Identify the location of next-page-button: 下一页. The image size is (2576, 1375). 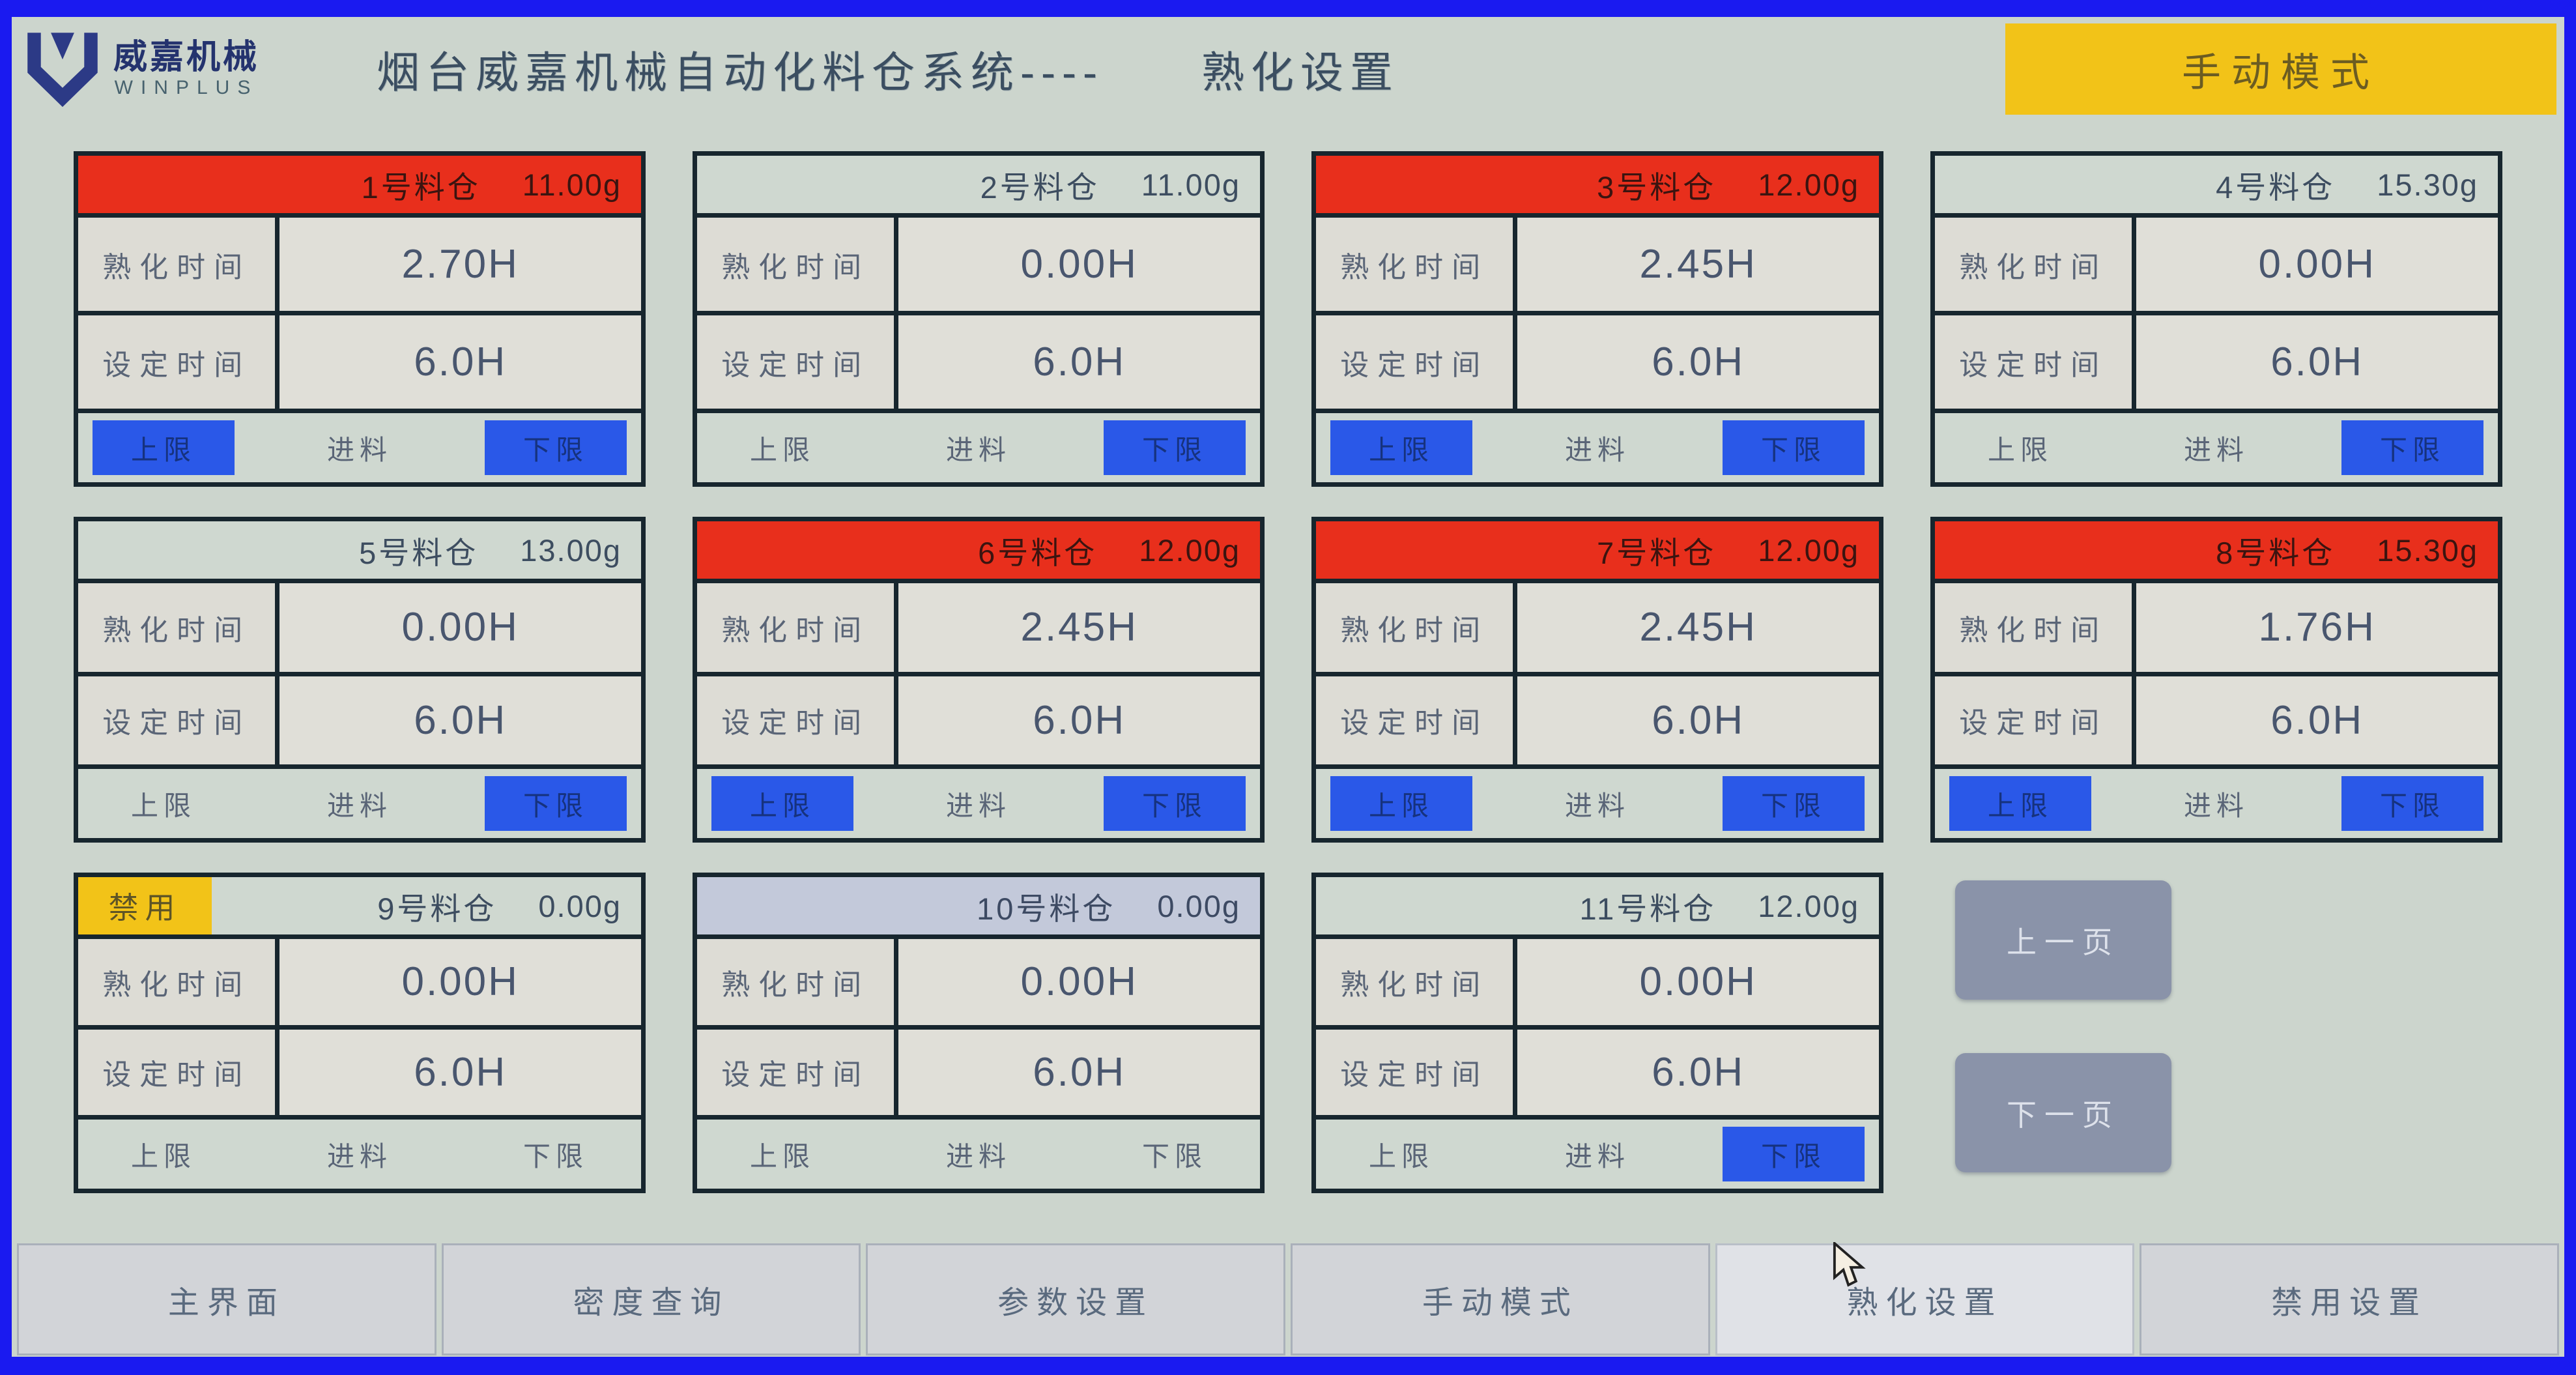
(2063, 1112).